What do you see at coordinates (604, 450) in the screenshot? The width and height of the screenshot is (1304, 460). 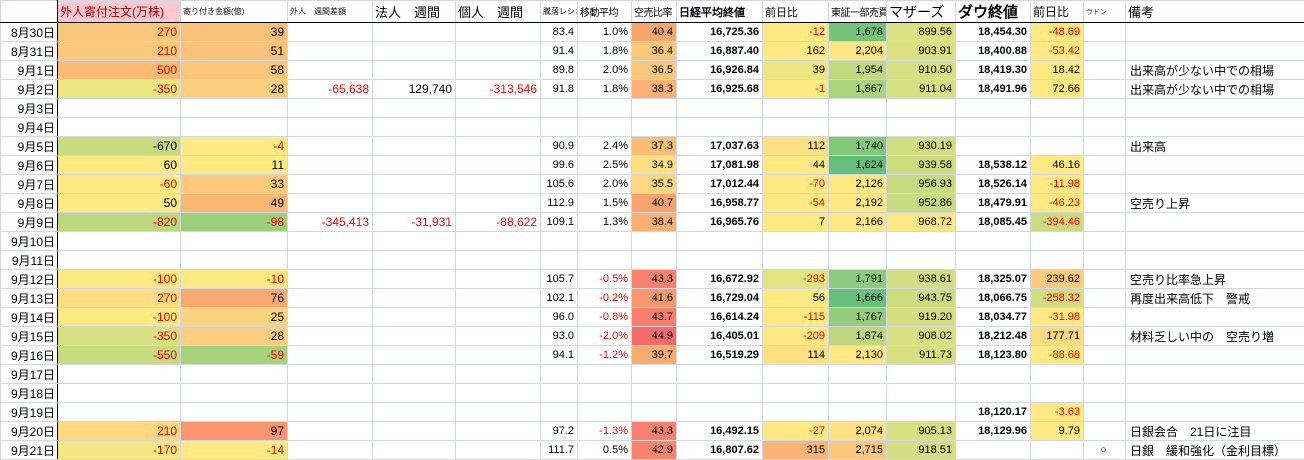 I see `cell-idou: 0.5%` at bounding box center [604, 450].